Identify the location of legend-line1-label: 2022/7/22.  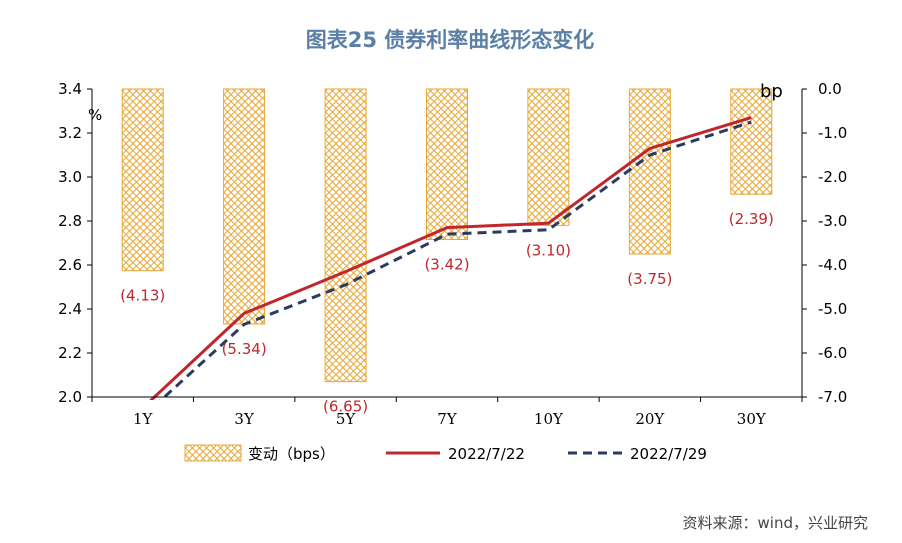
(486, 454).